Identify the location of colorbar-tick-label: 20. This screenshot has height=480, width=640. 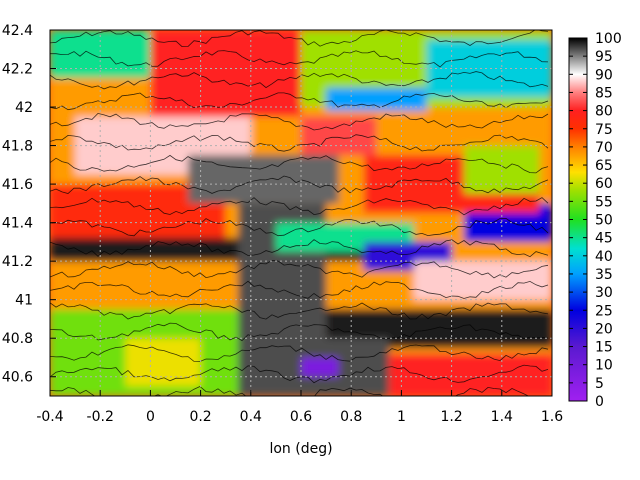
(604, 329).